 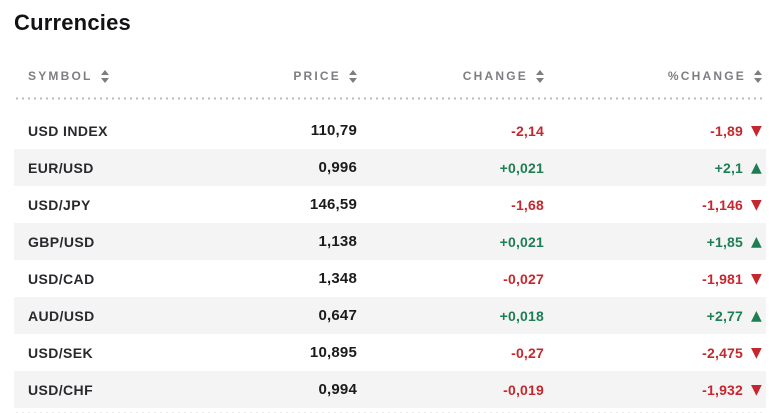 I want to click on symbol-cell: USD/CHF, so click(x=61, y=389).